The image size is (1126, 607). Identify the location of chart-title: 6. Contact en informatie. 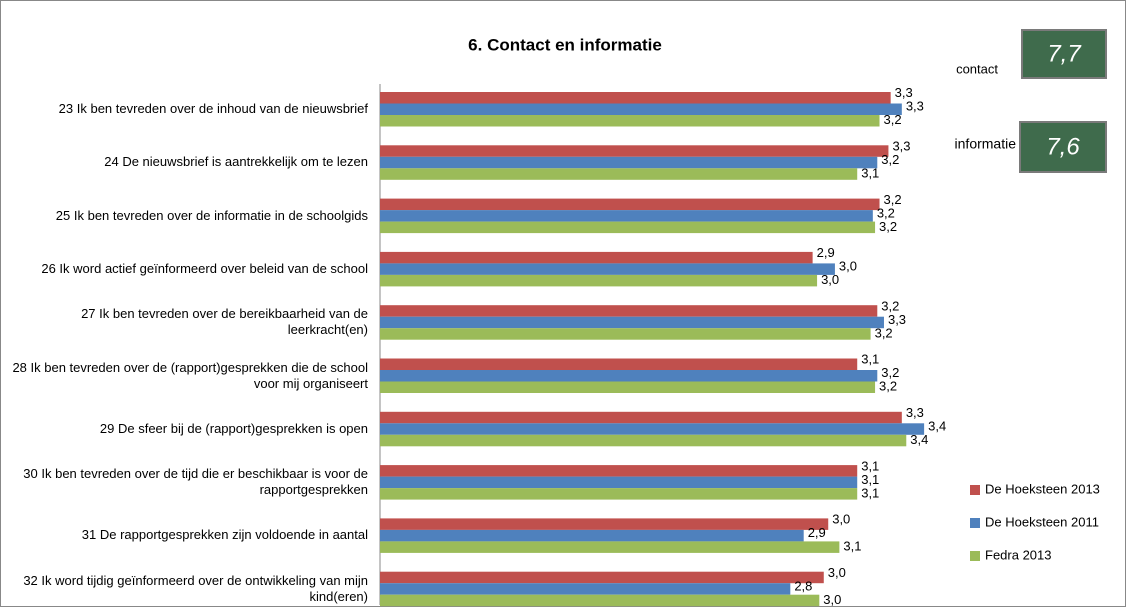
(565, 44).